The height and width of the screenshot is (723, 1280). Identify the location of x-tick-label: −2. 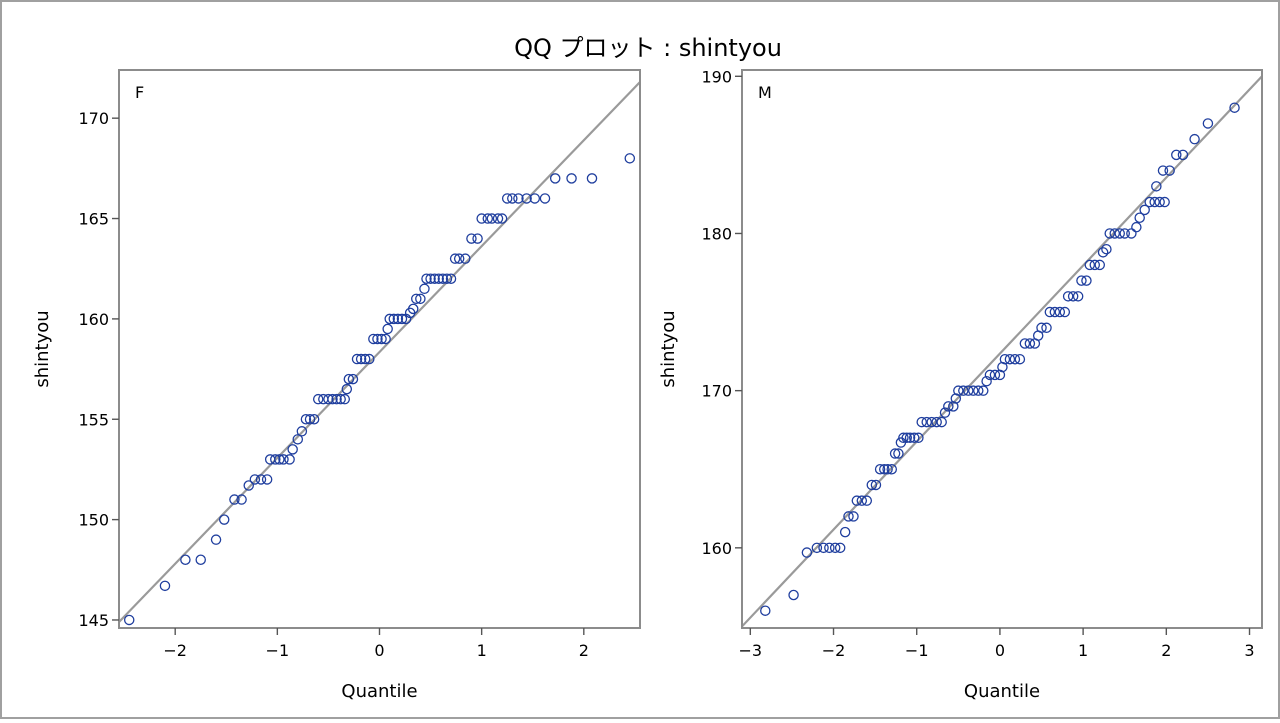
(834, 650).